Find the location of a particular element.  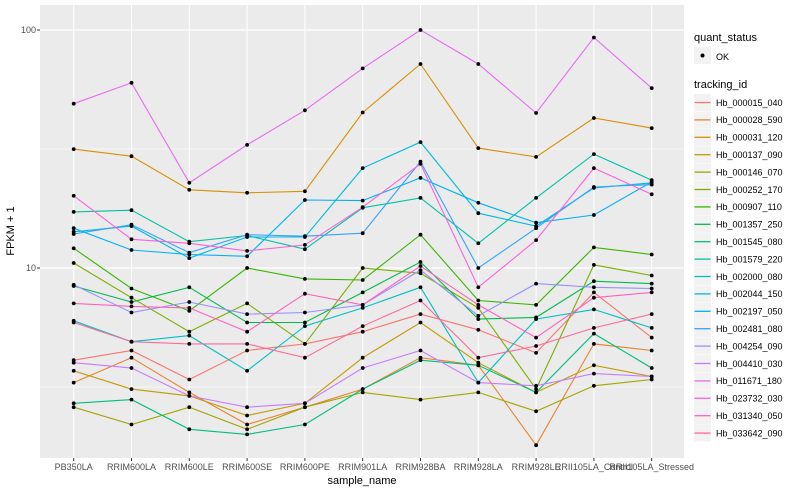

legend-item-Hb_004410_030: Hb_004410_030 is located at coordinates (738, 363).